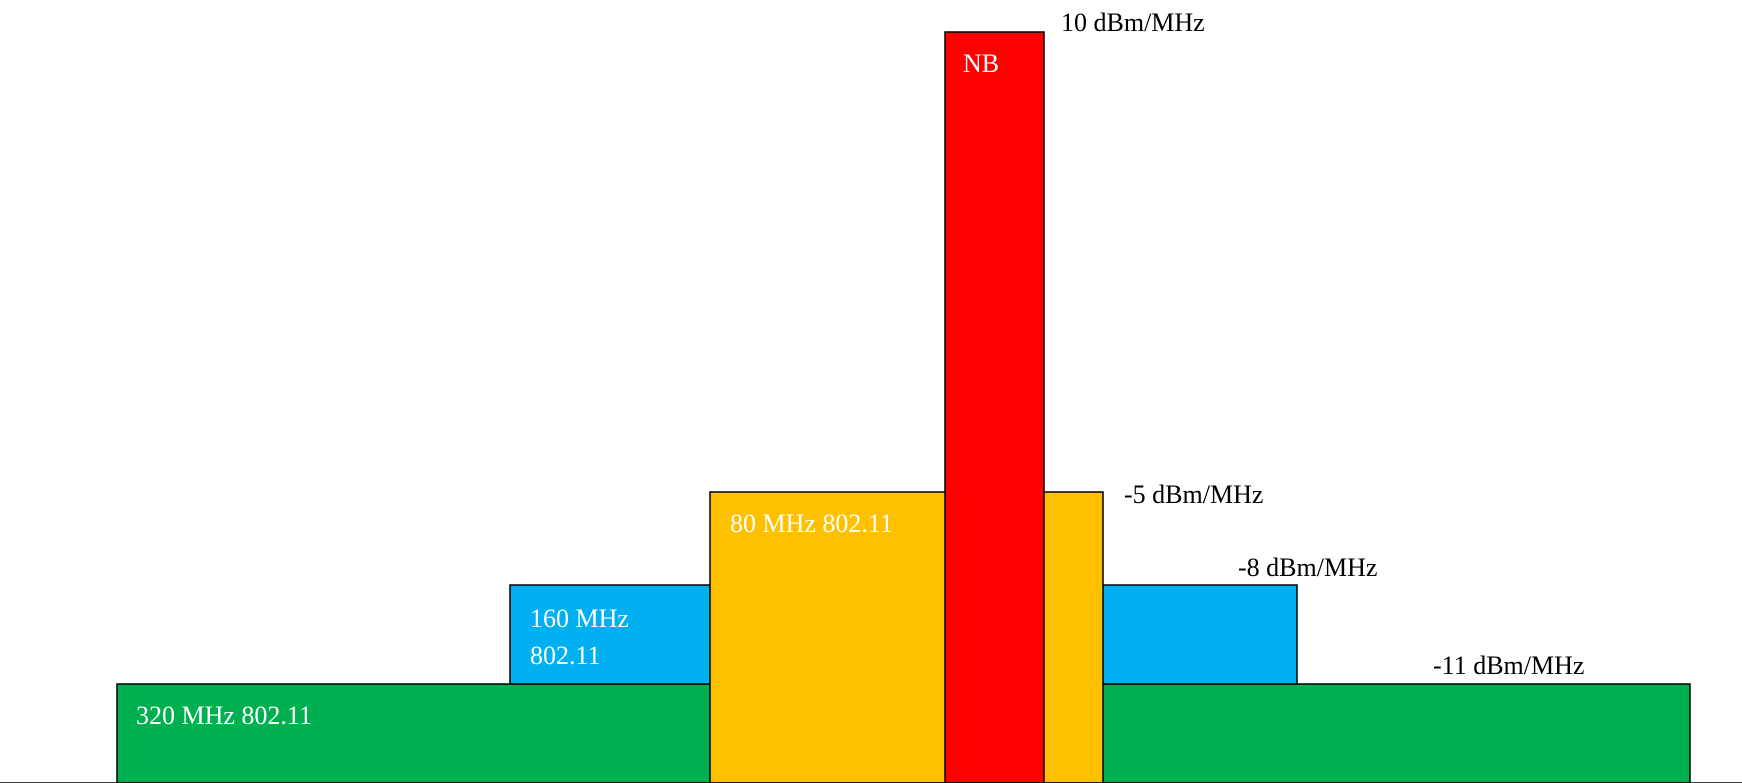 The height and width of the screenshot is (783, 1742). Describe the element at coordinates (579, 618) in the screenshot. I see `band-160mhz-label-line1: 160 MHz` at that location.